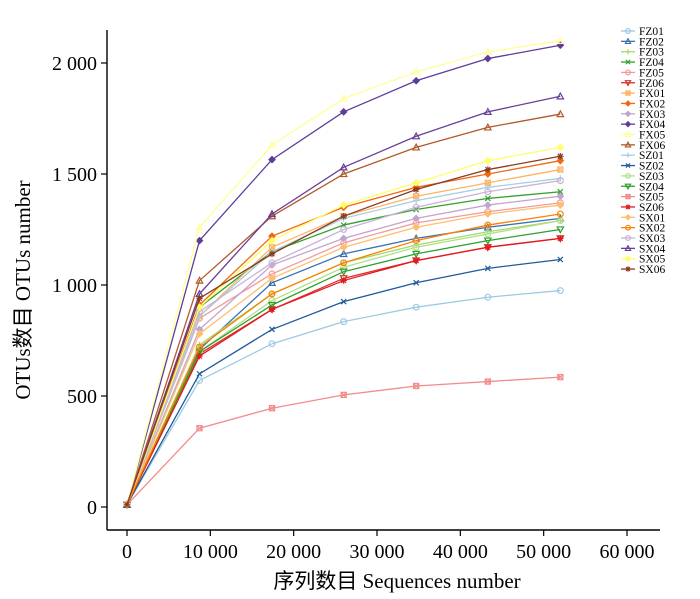  I want to click on legend-label: FZ02, so click(651, 42).